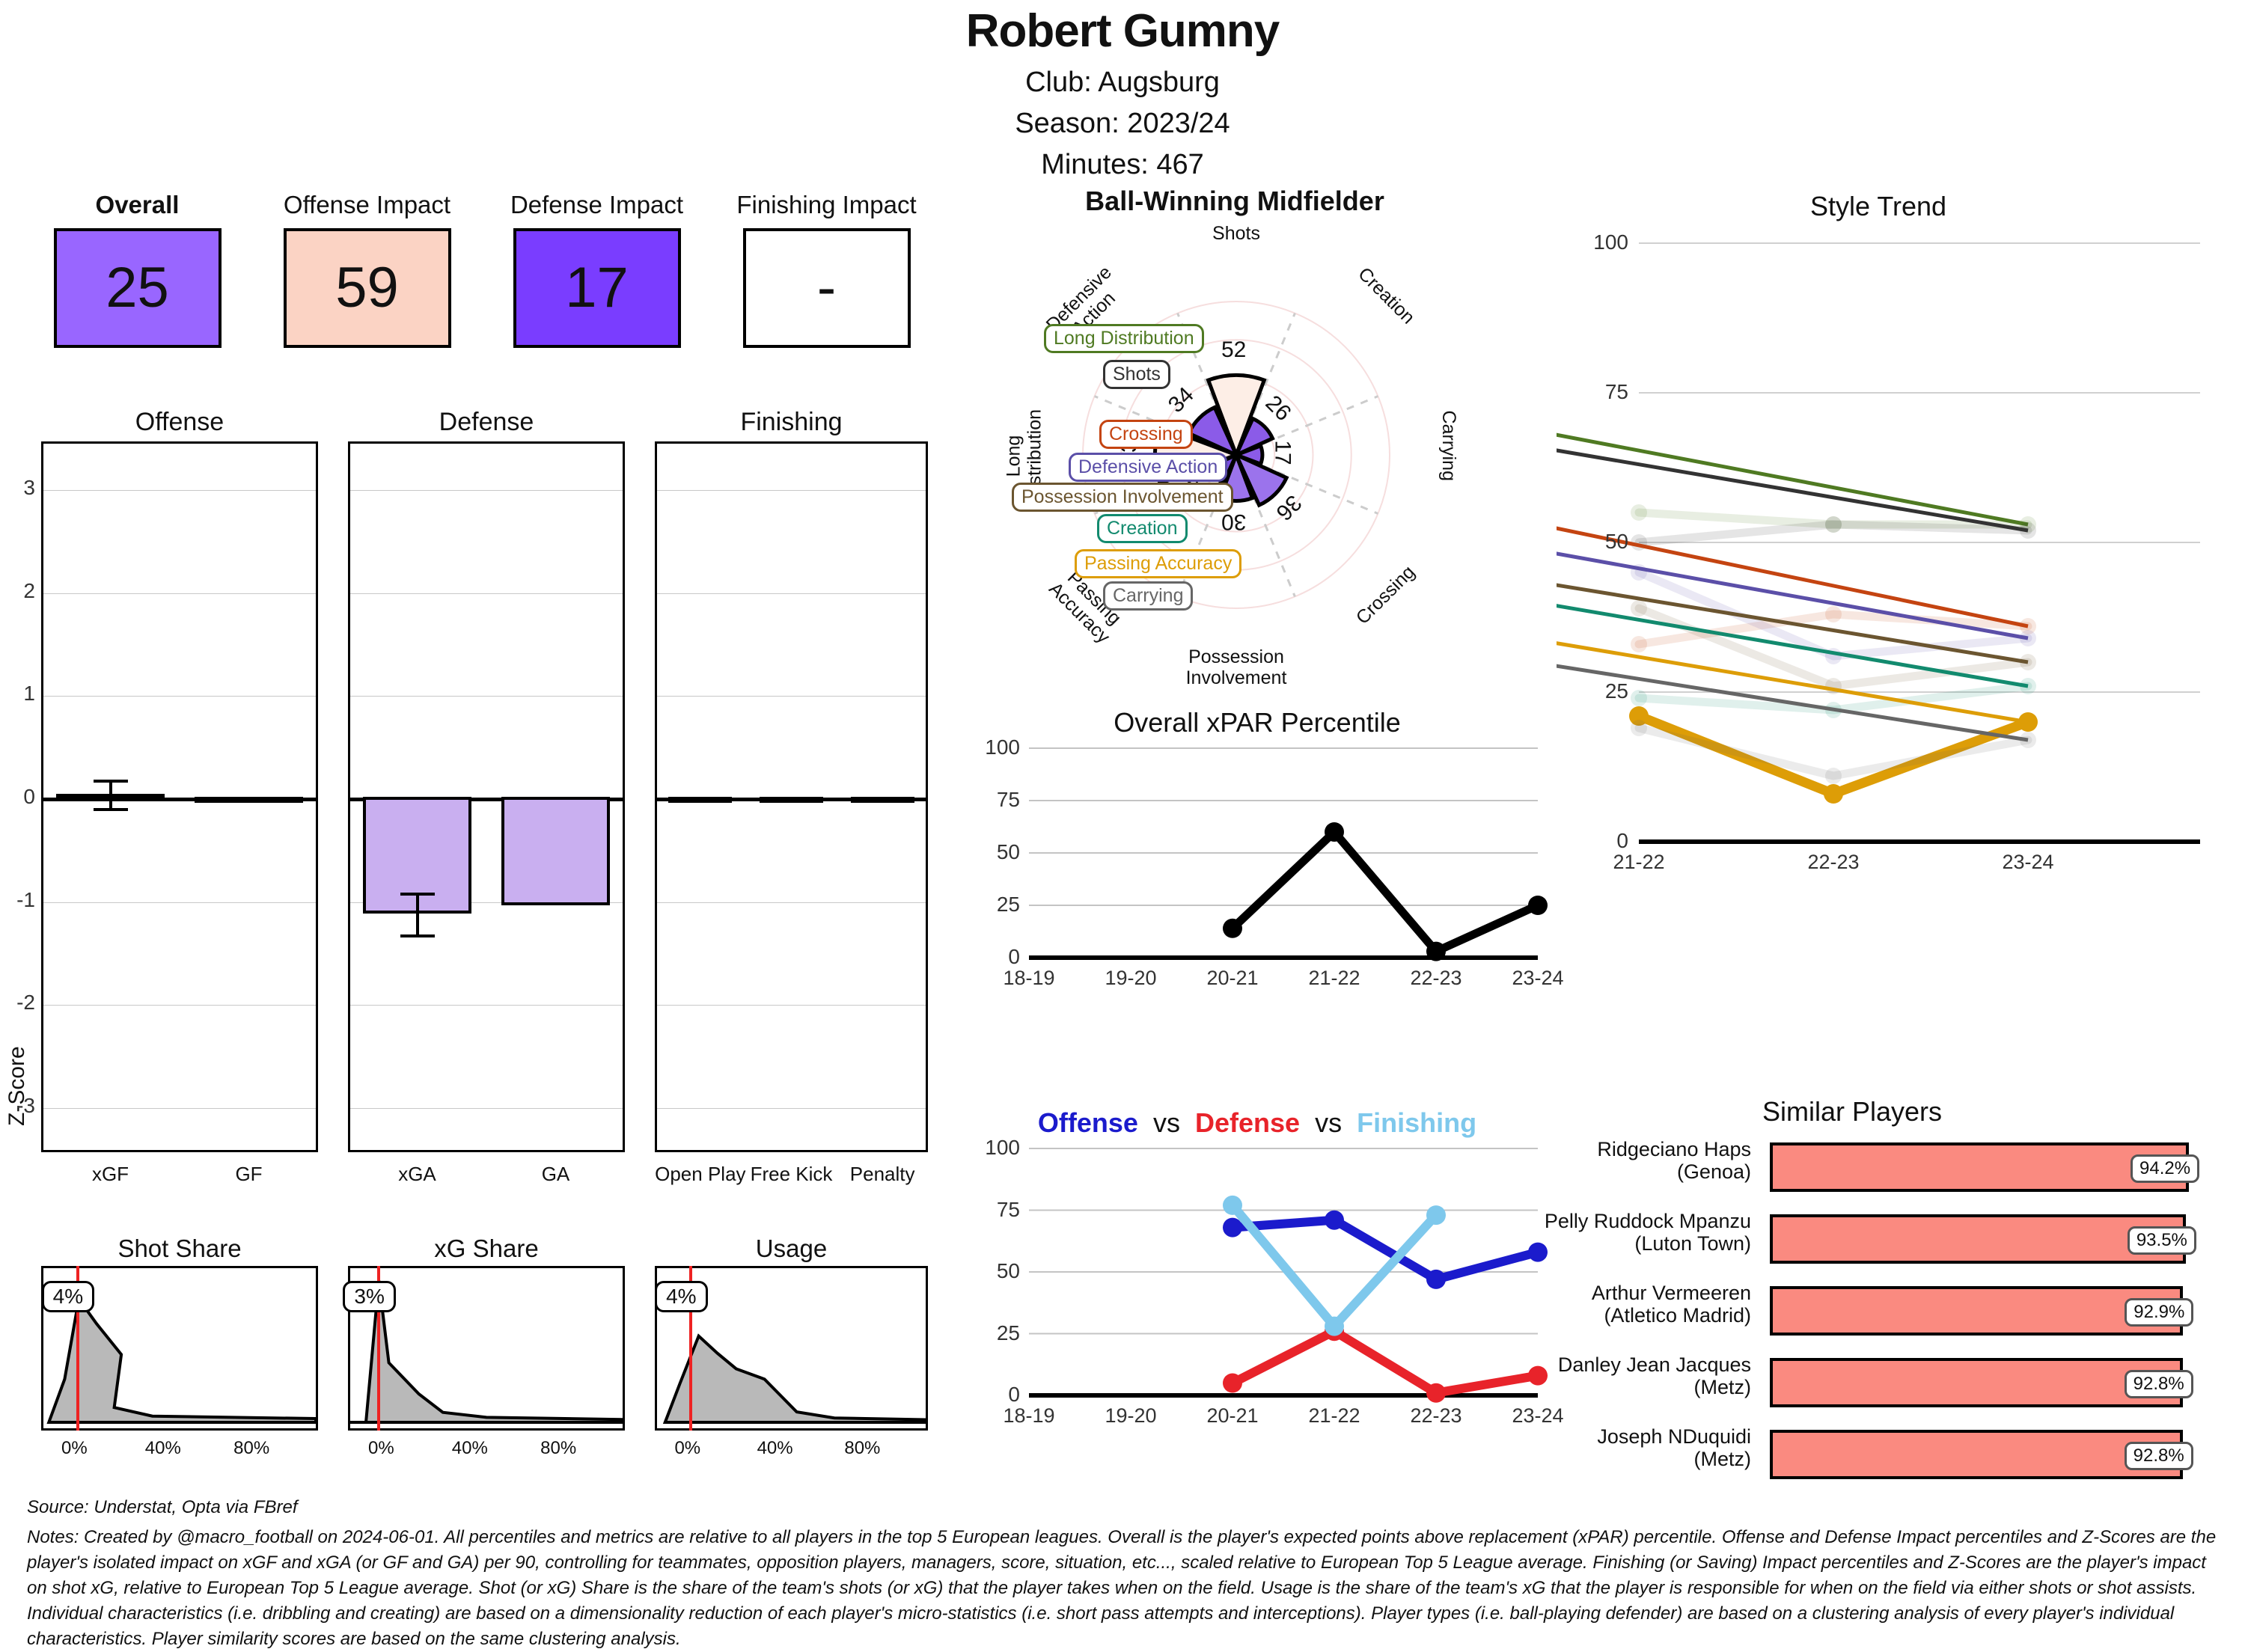  I want to click on zscore-panel-title-1: Defense, so click(486, 422).